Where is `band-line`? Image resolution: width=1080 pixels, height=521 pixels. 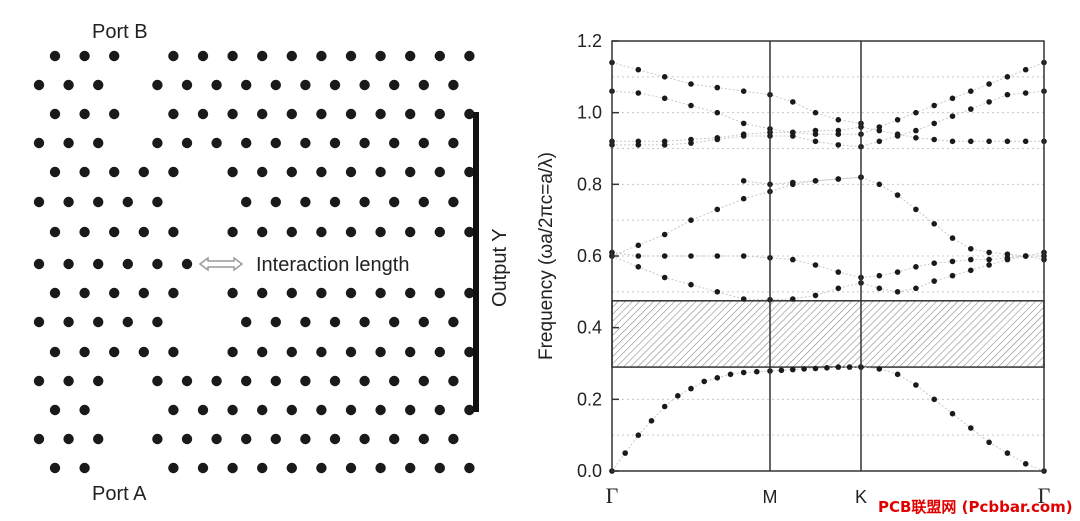
band-line is located at coordinates (802, 180).